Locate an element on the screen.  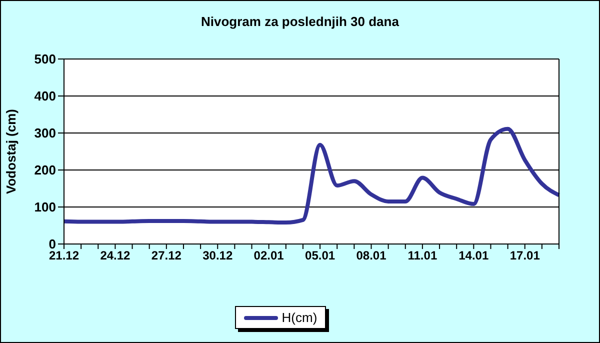
x-tick-label: 17.01 is located at coordinates (525, 255).